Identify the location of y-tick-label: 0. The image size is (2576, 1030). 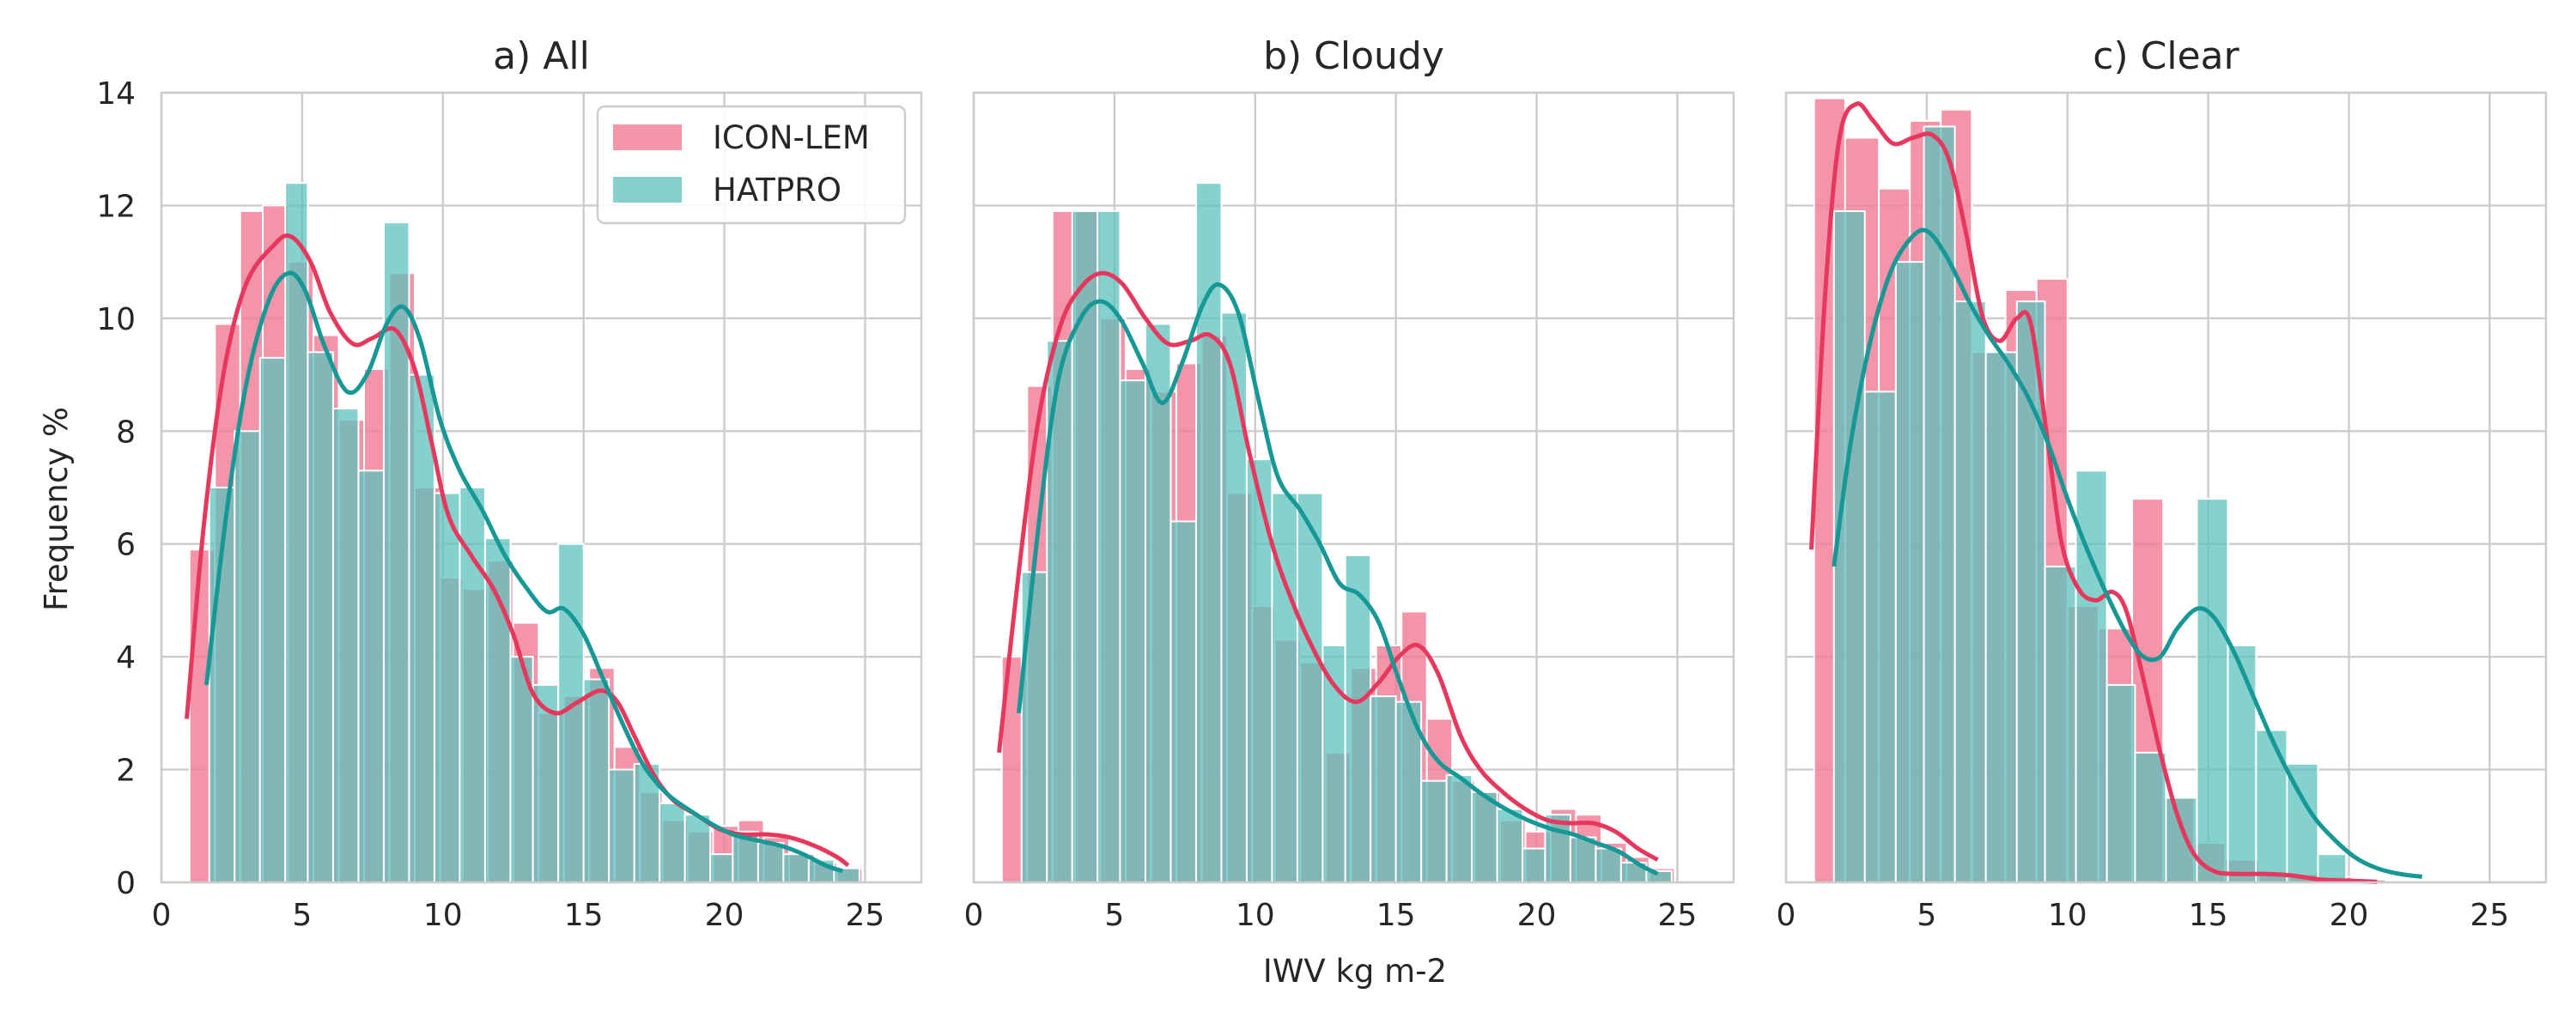
(126, 883).